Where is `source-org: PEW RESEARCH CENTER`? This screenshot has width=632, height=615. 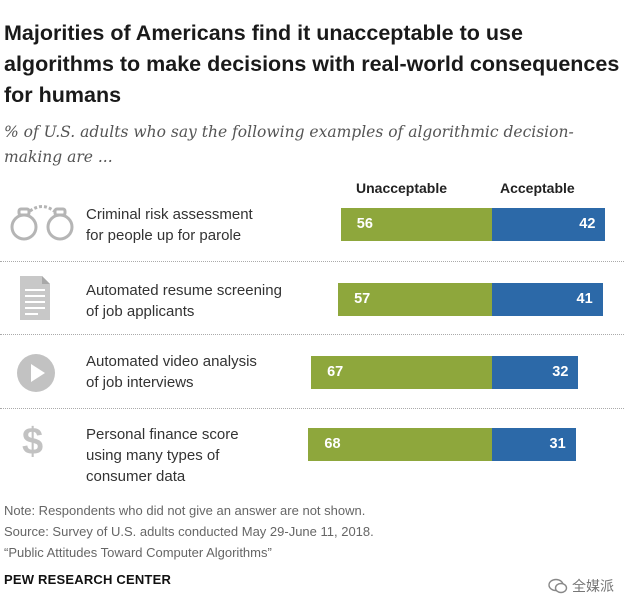
source-org: PEW RESEARCH CENTER is located at coordinates (88, 579).